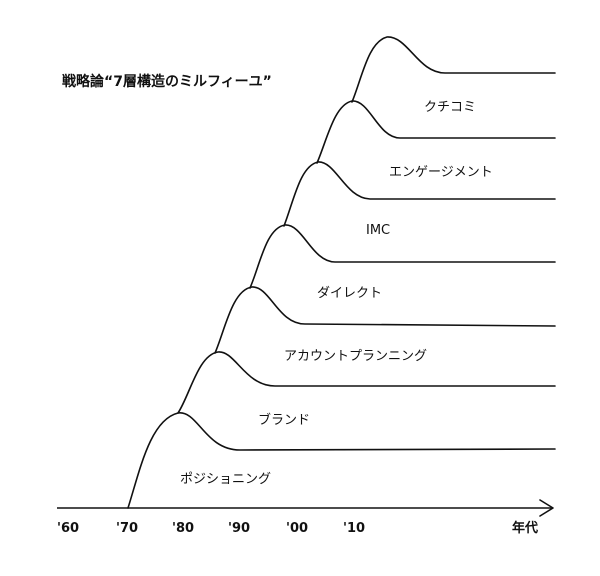 The image size is (600, 576). What do you see at coordinates (239, 528) in the screenshot?
I see `axis-tick-1990: '90` at bounding box center [239, 528].